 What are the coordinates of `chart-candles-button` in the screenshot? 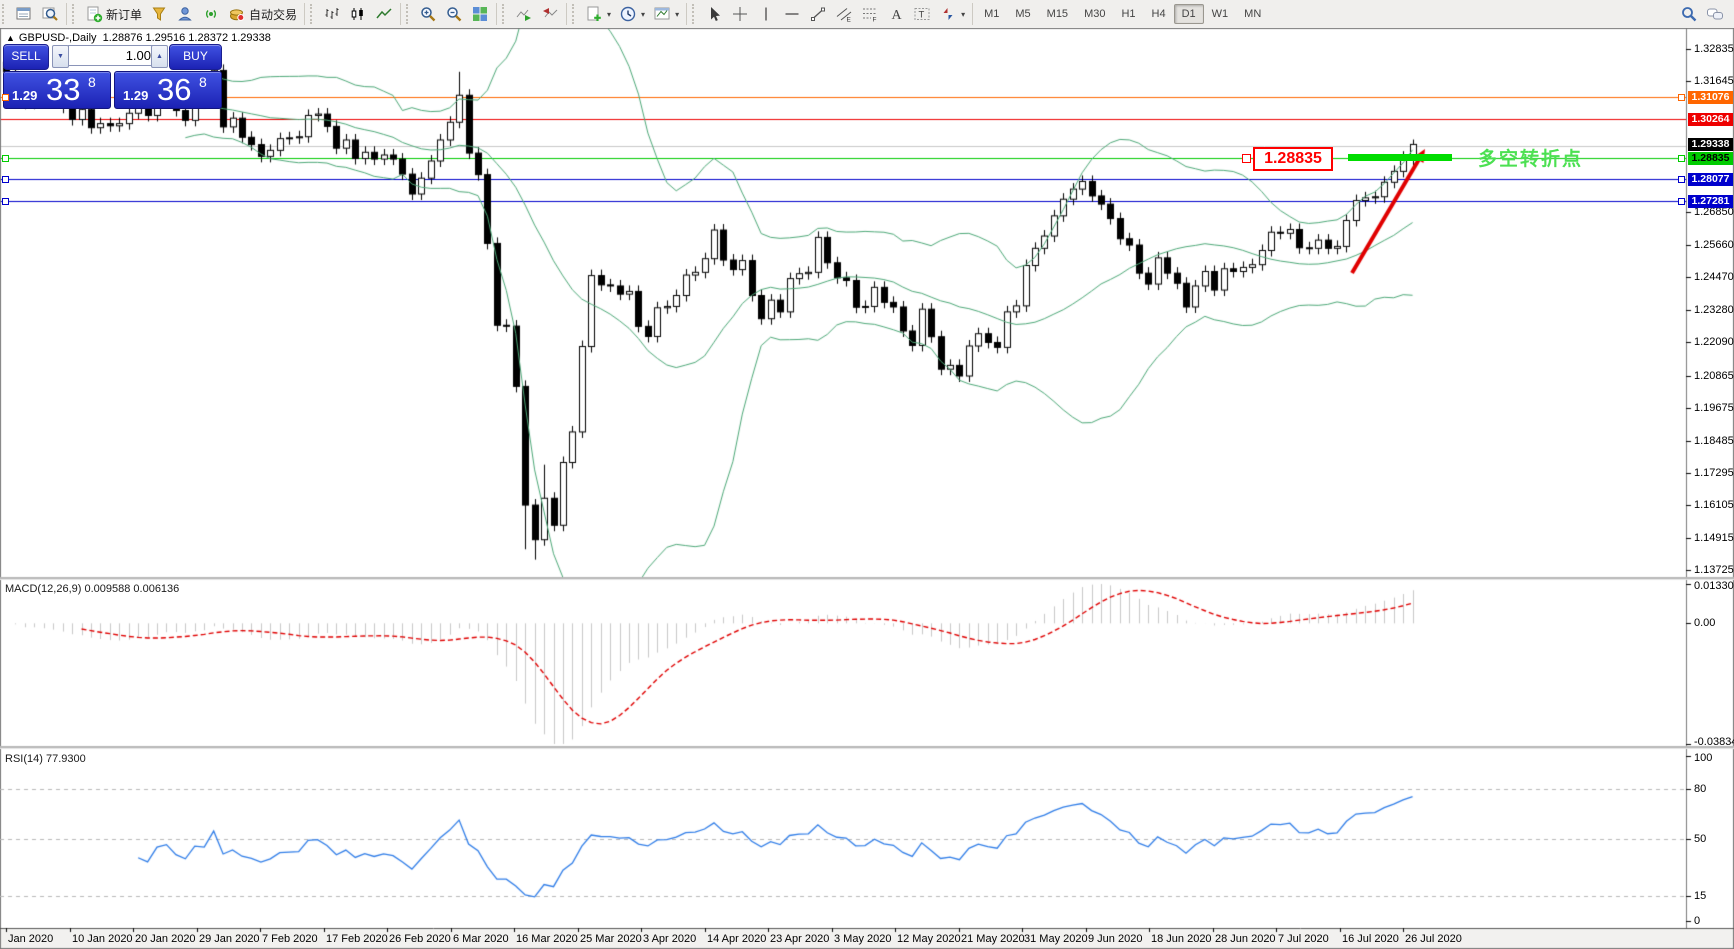 It's located at (358, 14).